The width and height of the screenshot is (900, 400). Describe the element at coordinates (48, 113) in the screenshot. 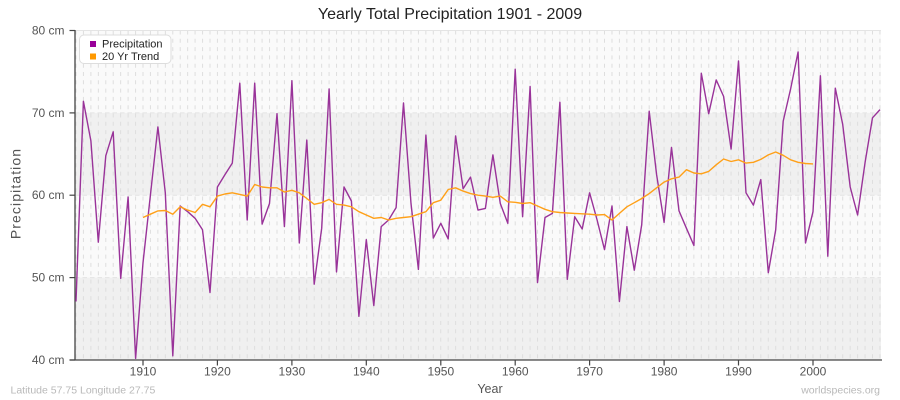

I see `svg-text: 70 cm` at that location.